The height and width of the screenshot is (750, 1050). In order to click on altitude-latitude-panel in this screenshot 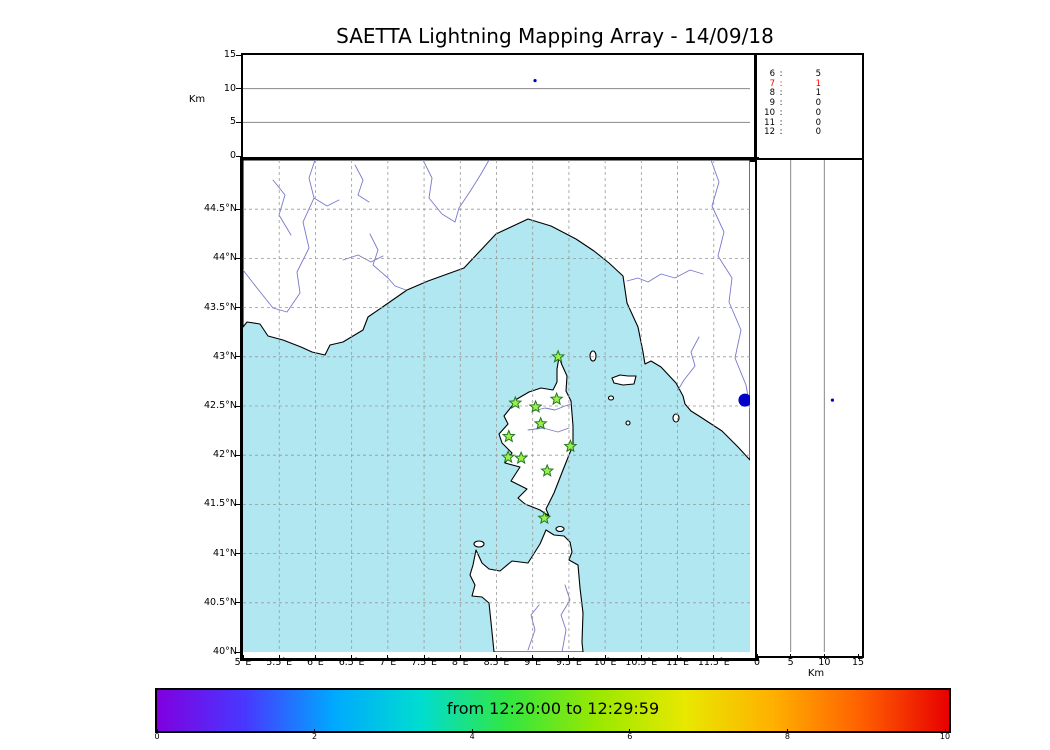, I will do `click(809, 408)`.